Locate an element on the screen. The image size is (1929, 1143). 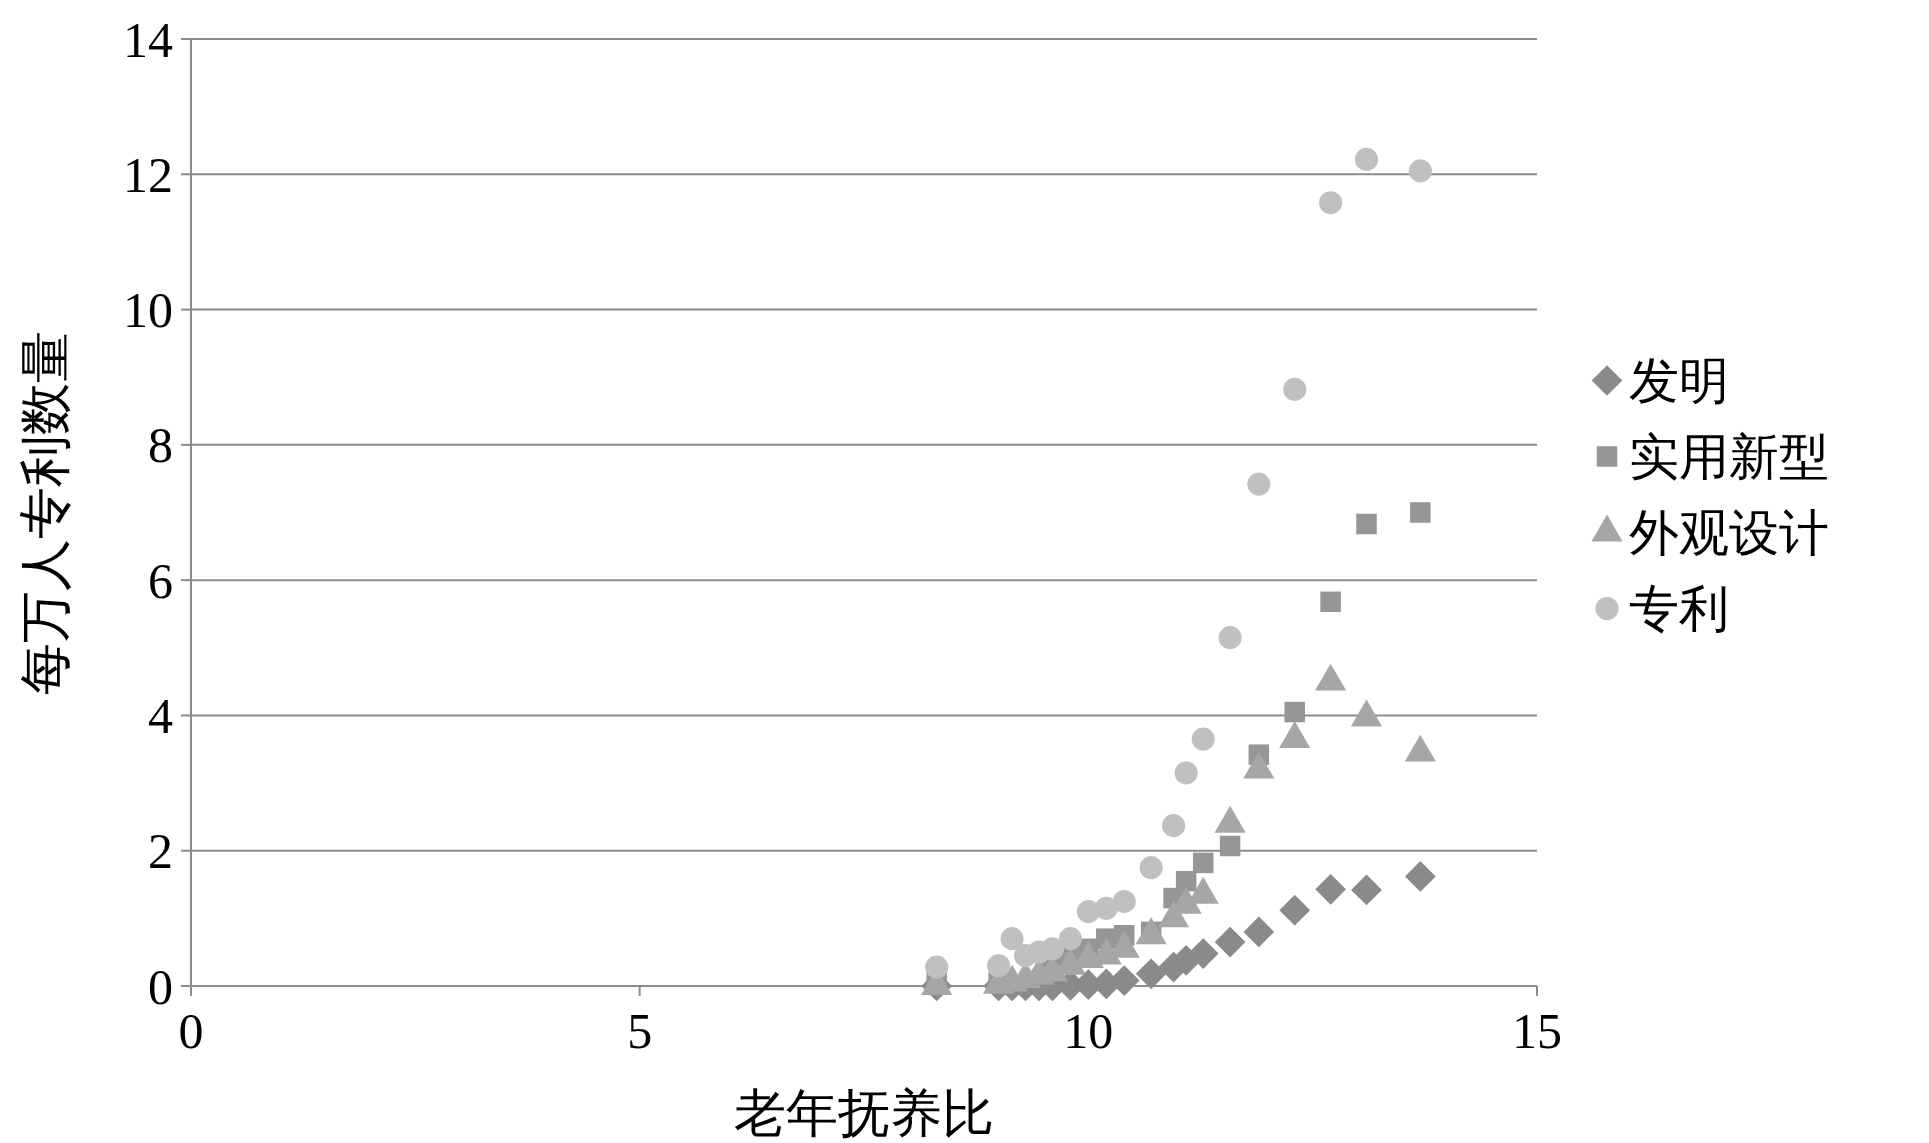
legend-label: 实用新型 is located at coordinates (1729, 457).